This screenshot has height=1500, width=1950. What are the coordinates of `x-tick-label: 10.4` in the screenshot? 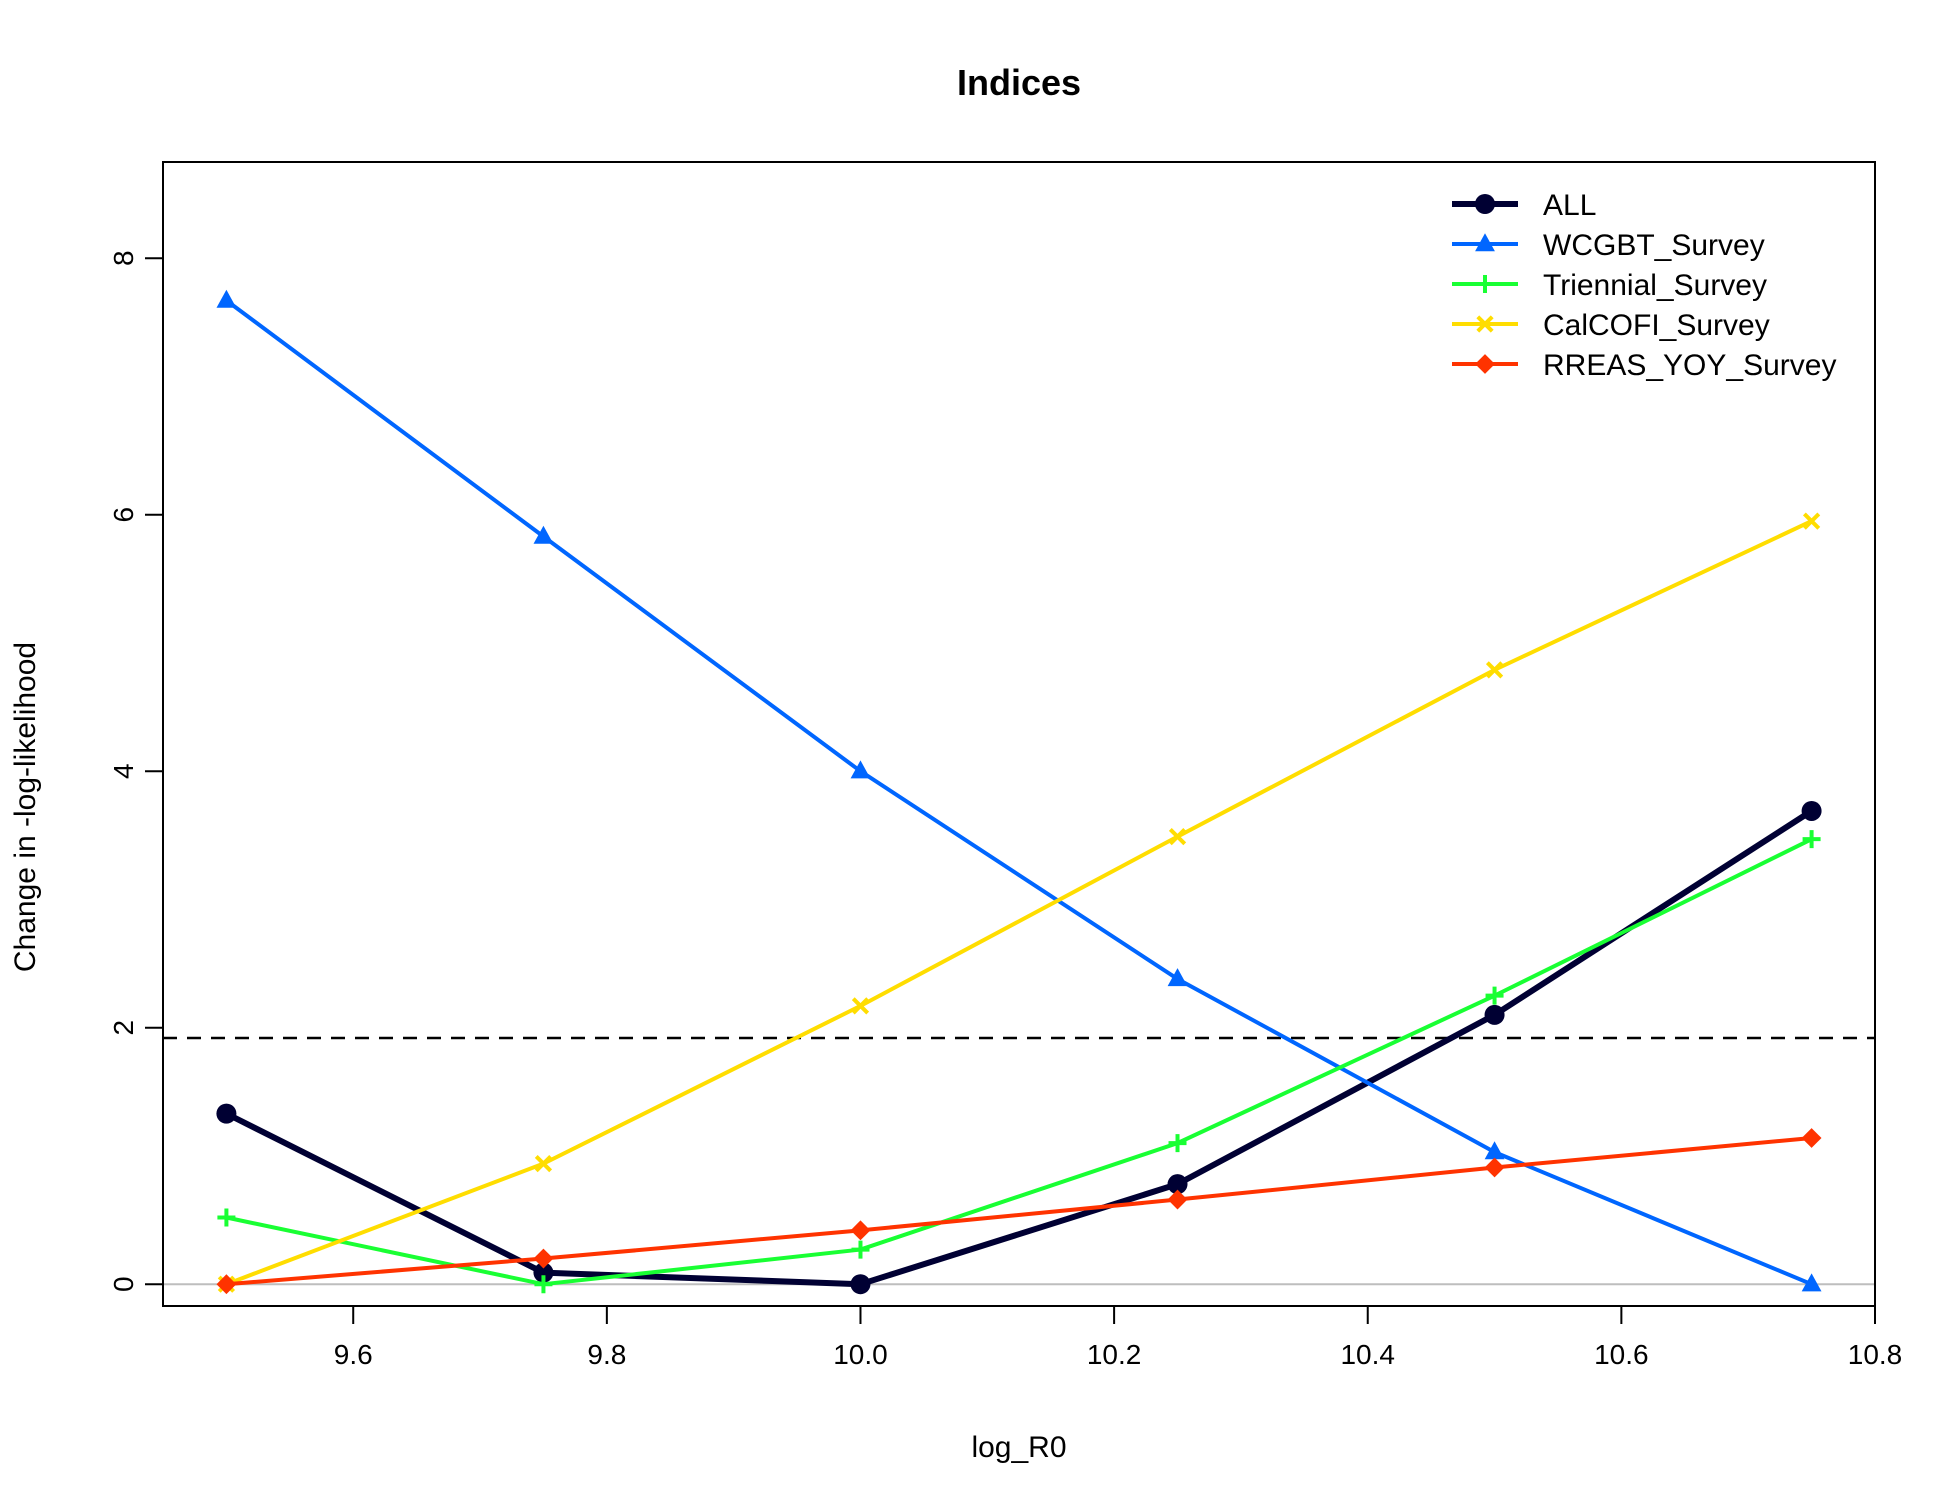 It's located at (1367, 1354).